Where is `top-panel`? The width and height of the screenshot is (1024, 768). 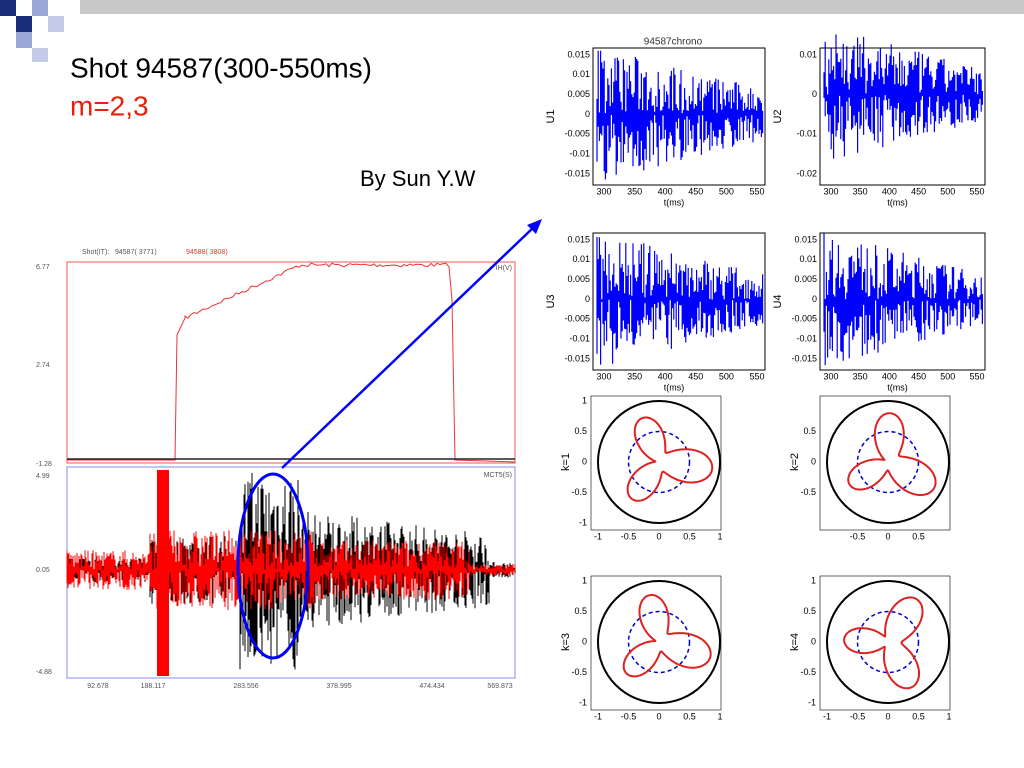
top-panel is located at coordinates (291, 362).